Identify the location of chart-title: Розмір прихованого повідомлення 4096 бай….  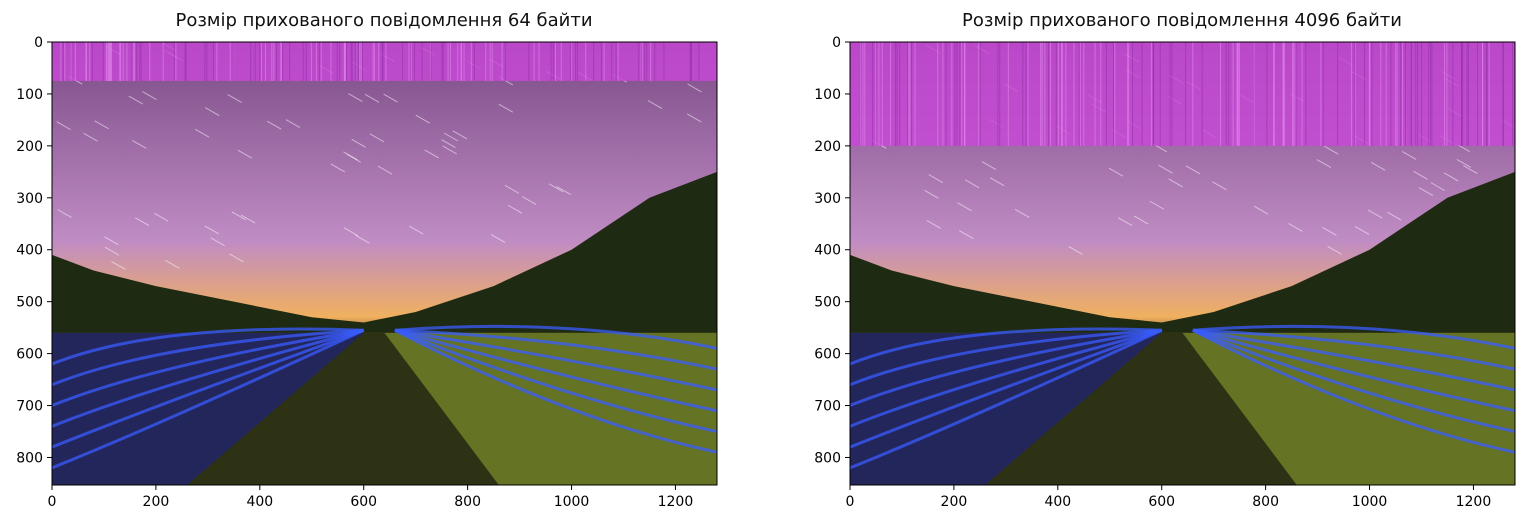
(1182, 20).